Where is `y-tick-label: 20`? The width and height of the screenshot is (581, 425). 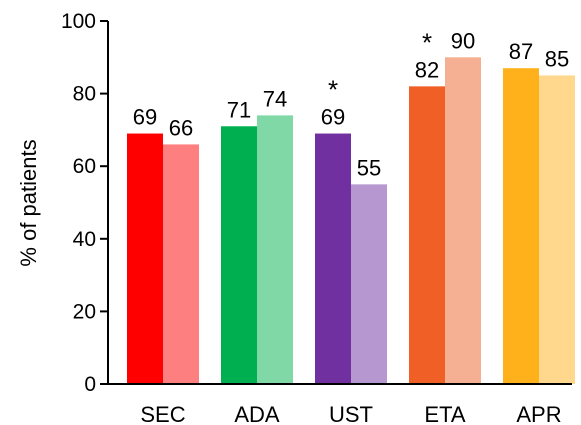 y-tick-label: 20 is located at coordinates (84, 311).